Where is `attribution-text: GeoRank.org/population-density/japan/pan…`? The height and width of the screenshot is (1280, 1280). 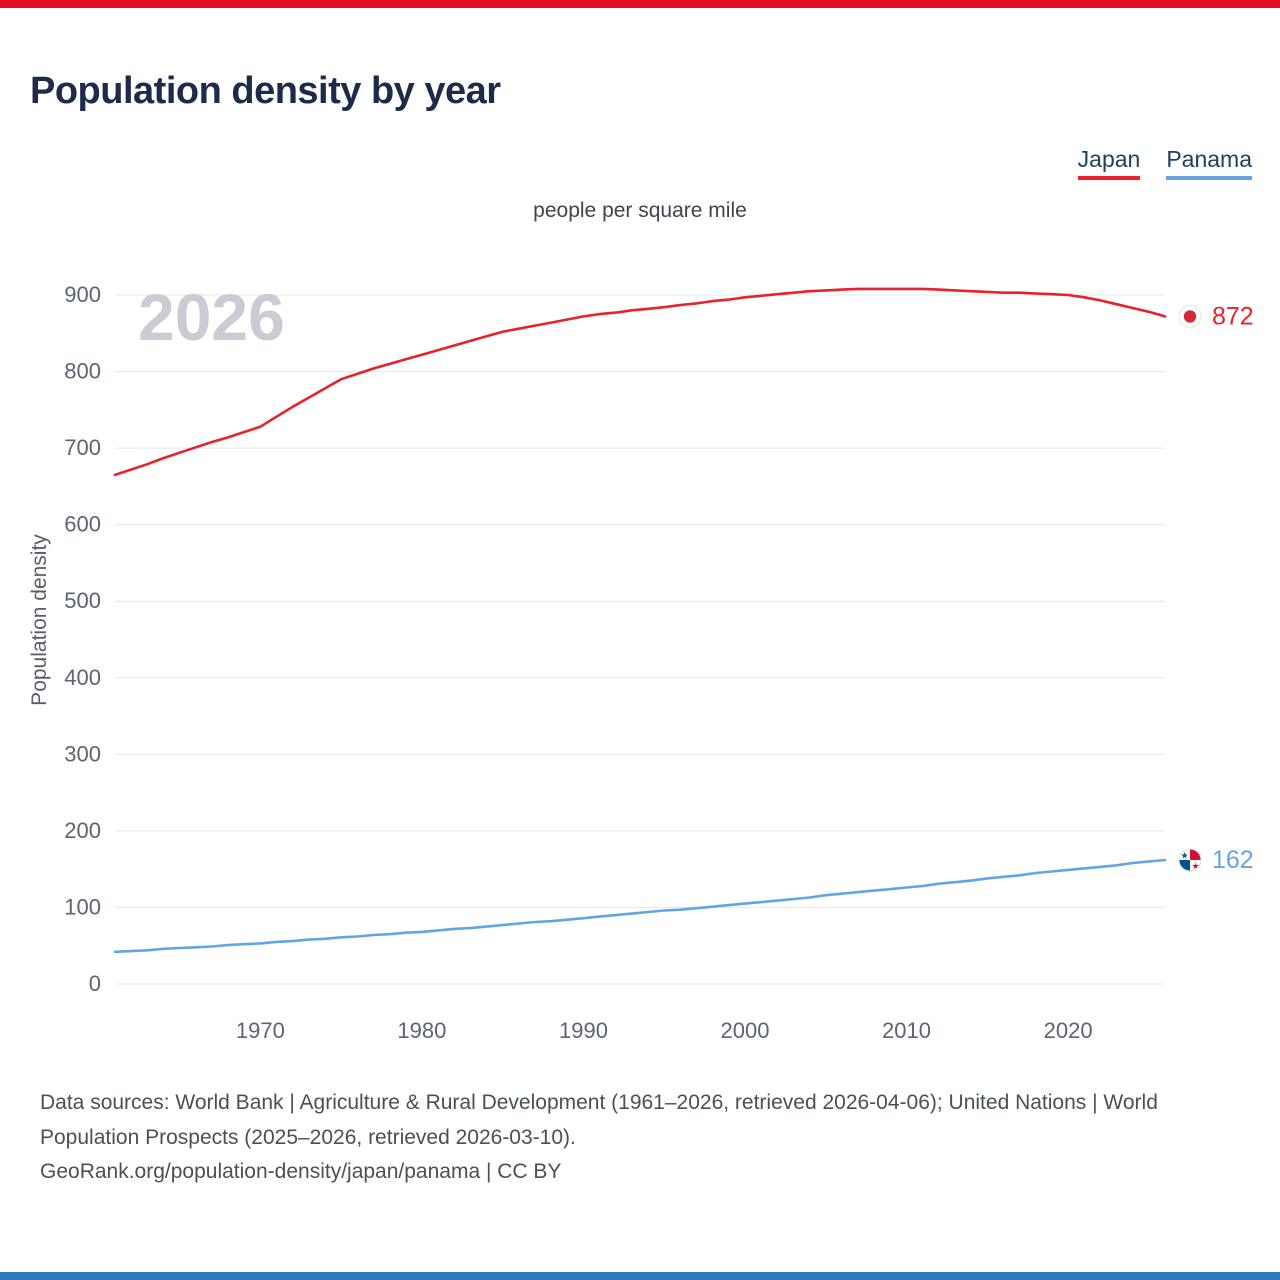 attribution-text: GeoRank.org/population-density/japan/pan… is located at coordinates (301, 1172).